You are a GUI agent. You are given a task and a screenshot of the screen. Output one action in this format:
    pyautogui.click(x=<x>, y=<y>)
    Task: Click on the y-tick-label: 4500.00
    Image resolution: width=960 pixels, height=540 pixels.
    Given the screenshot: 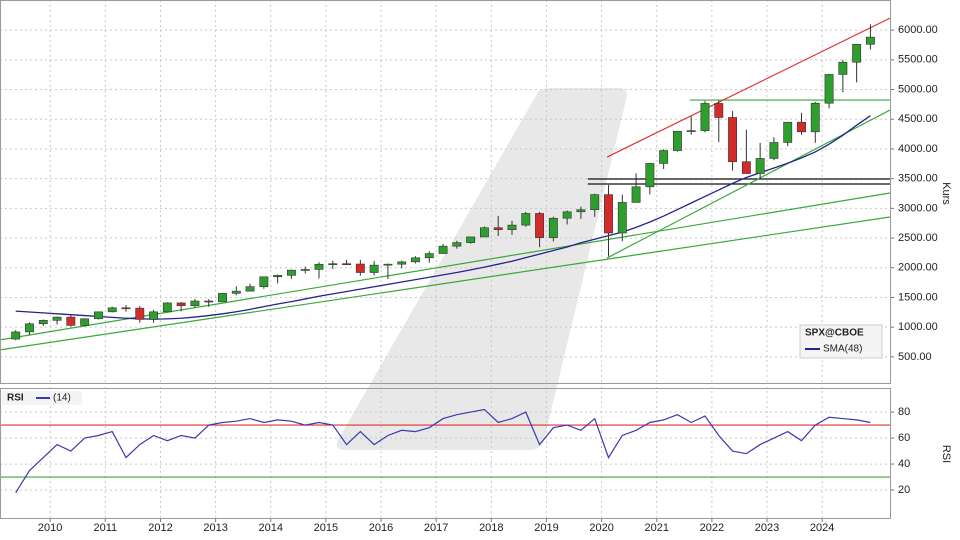 What is the action you would take?
    pyautogui.click(x=918, y=119)
    